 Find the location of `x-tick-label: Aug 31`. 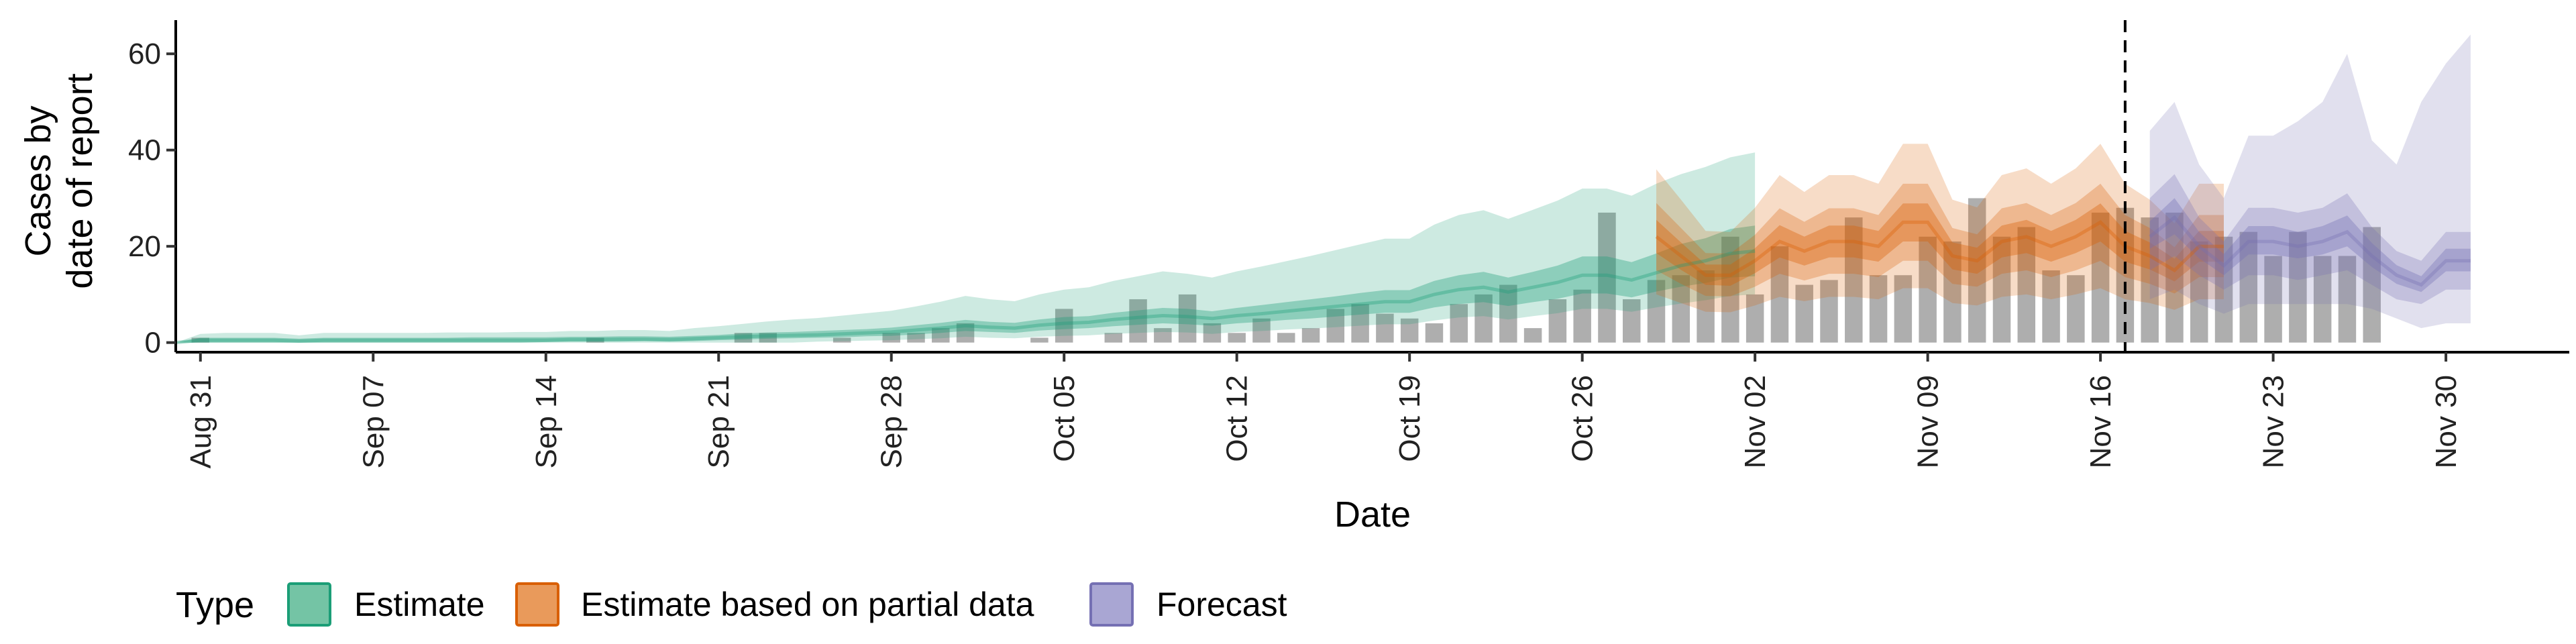

x-tick-label: Aug 31 is located at coordinates (200, 421).